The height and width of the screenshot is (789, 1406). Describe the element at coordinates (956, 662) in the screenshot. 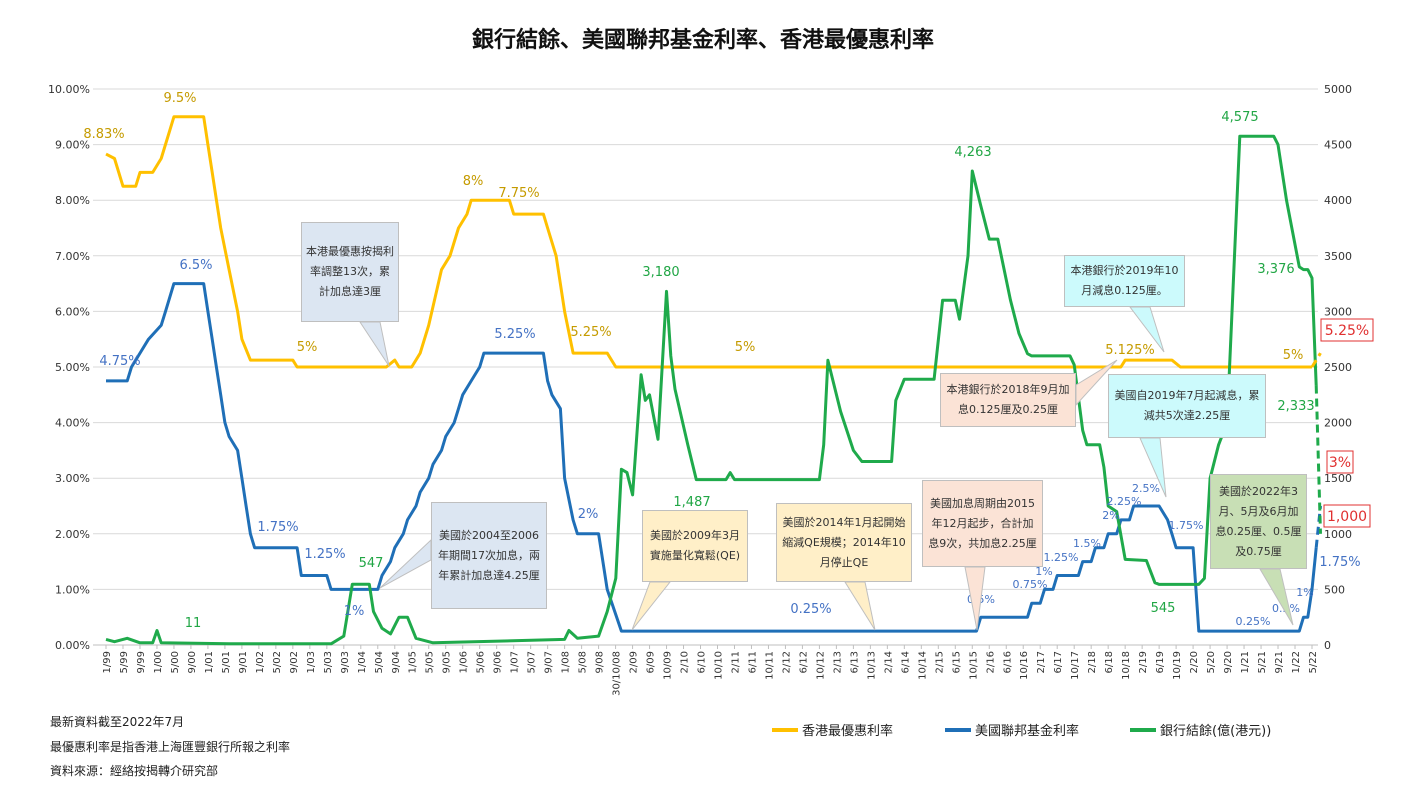

I see `x-tick-label: 6/15` at that location.